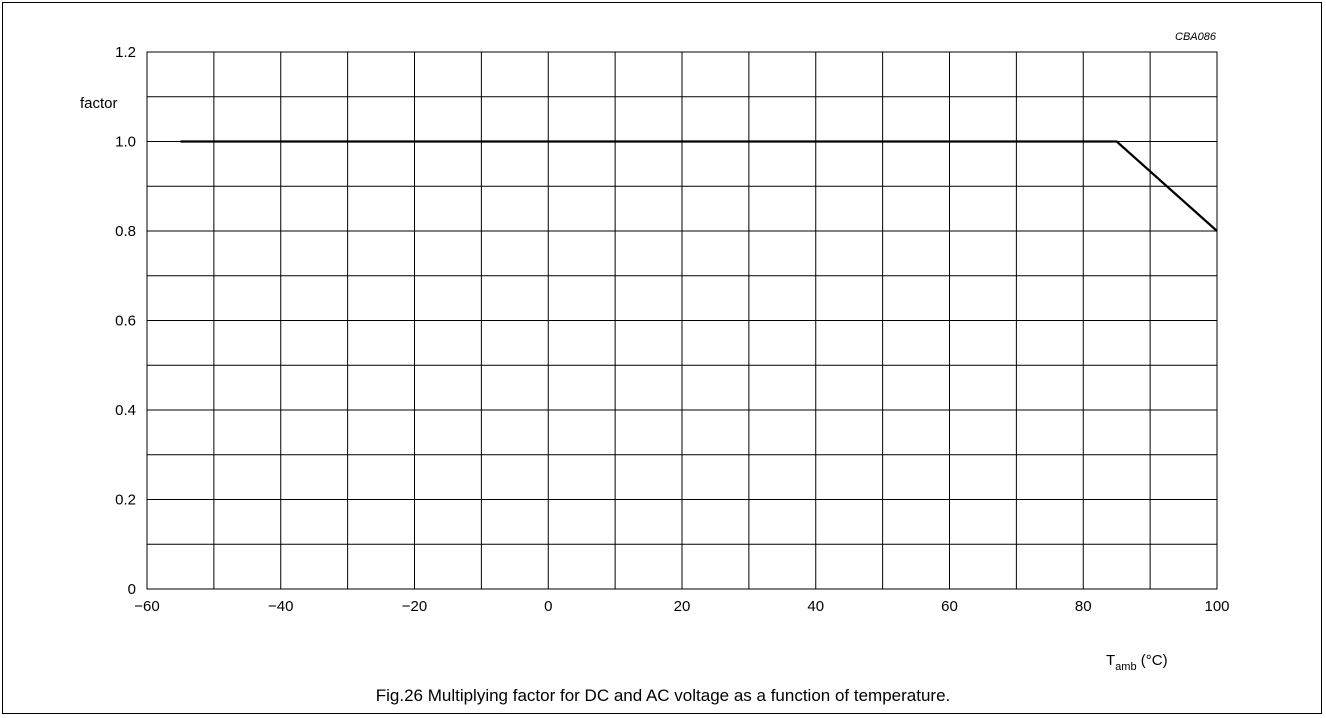  Describe the element at coordinates (146, 606) in the screenshot. I see `x-tick-label: −60` at that location.